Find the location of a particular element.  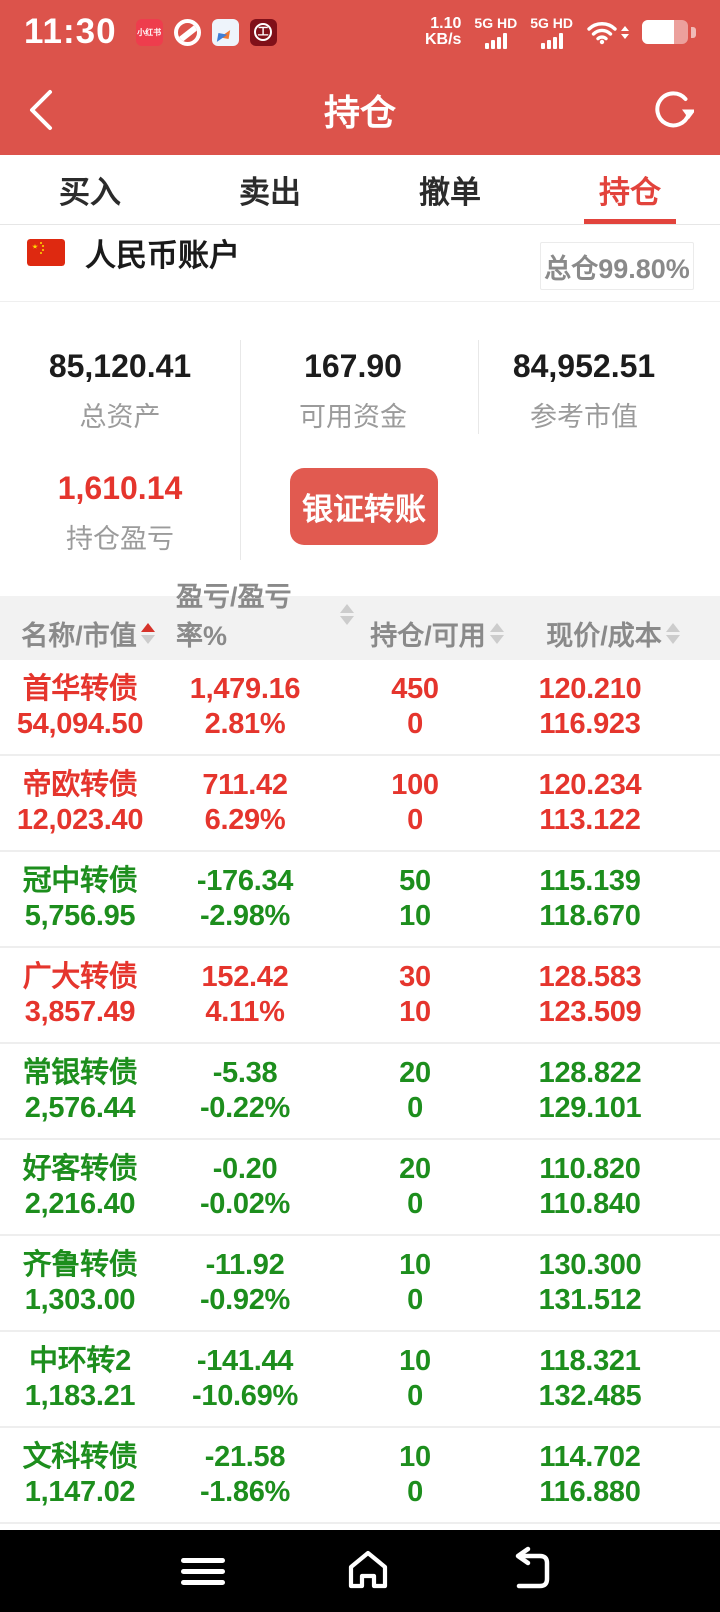

table-cell: 100 0 is located at coordinates (415, 802).